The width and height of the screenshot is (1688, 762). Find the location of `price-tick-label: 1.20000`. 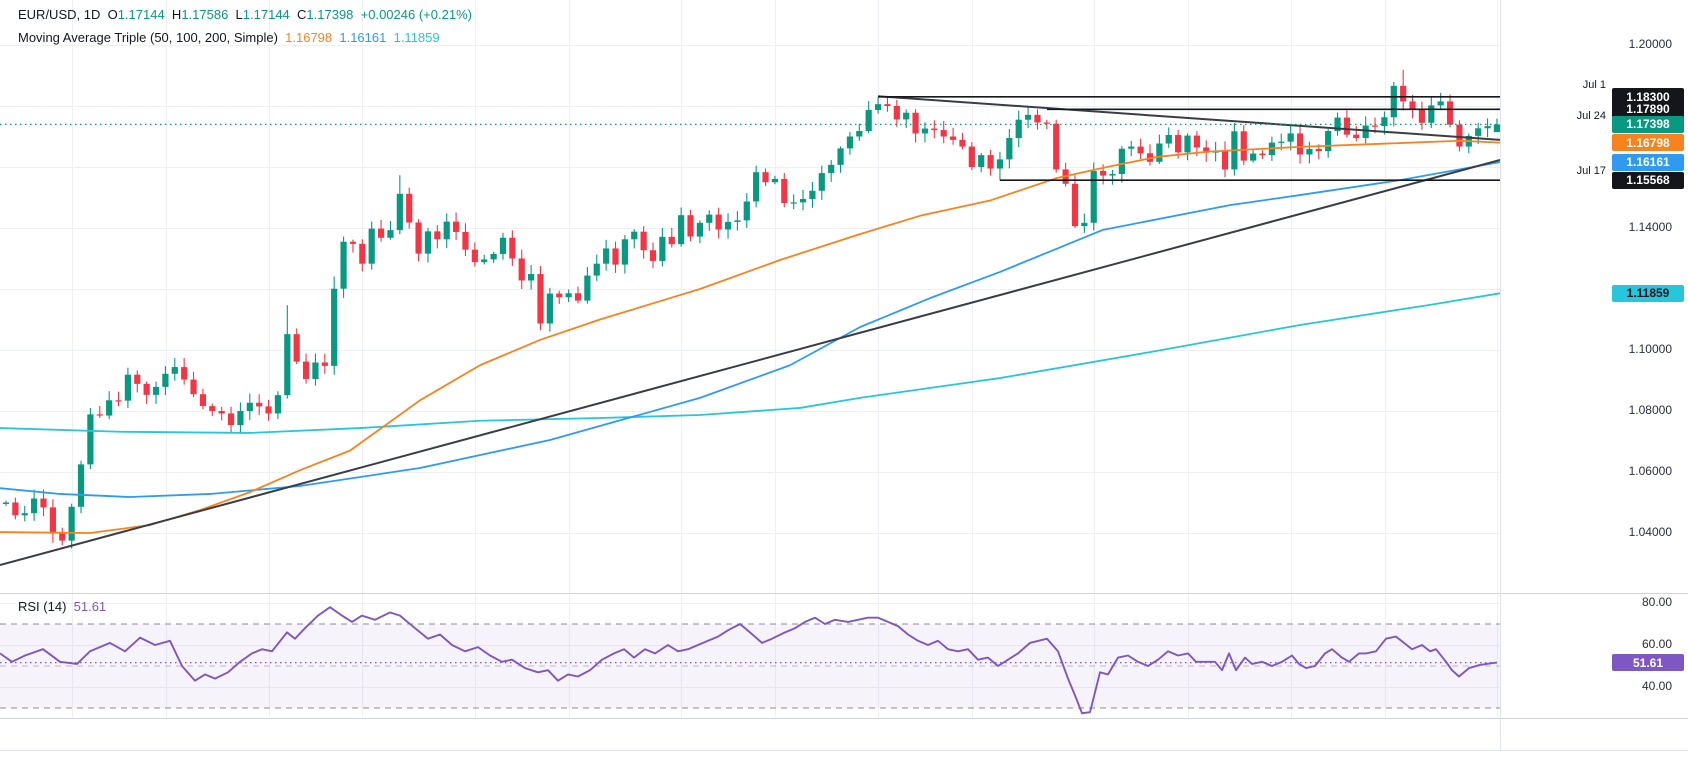

price-tick-label: 1.20000 is located at coordinates (1650, 44).